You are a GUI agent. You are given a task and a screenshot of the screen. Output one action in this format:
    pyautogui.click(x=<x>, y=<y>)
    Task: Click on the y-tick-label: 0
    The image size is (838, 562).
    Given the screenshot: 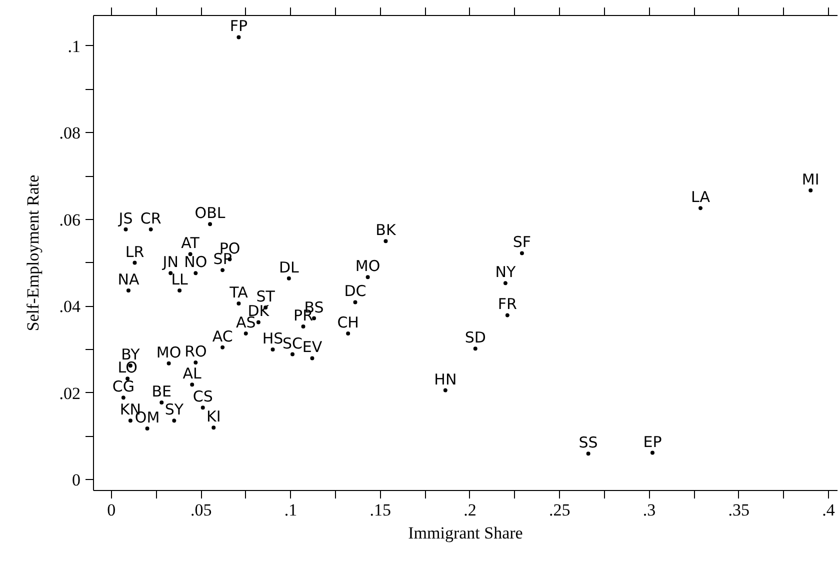 What is the action you would take?
    pyautogui.click(x=76, y=480)
    